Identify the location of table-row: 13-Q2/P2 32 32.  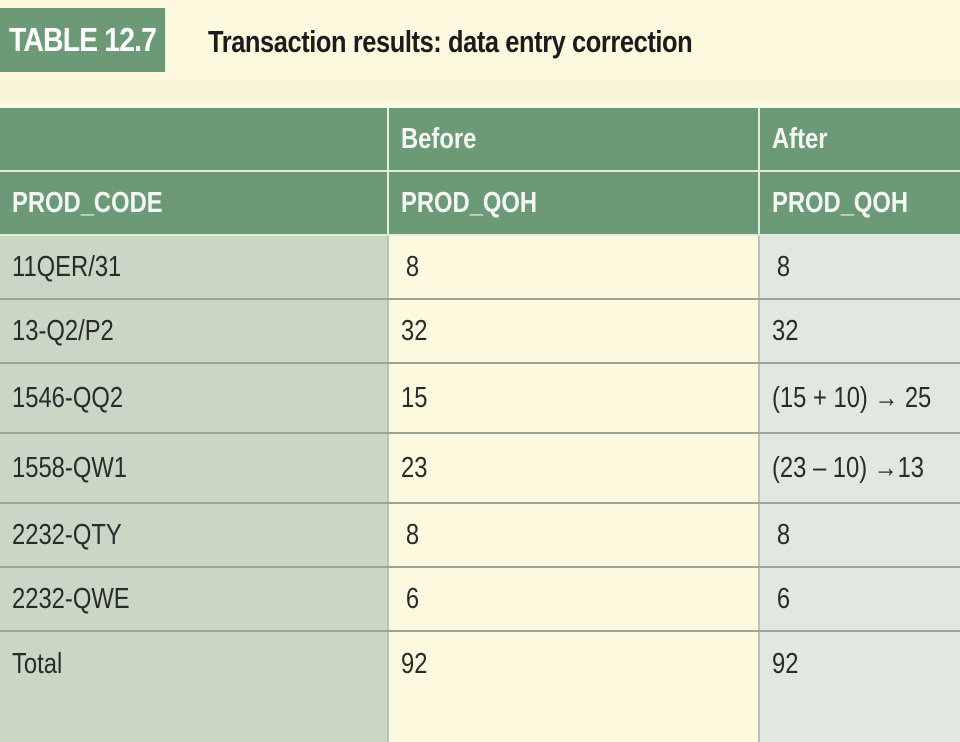
(480, 331).